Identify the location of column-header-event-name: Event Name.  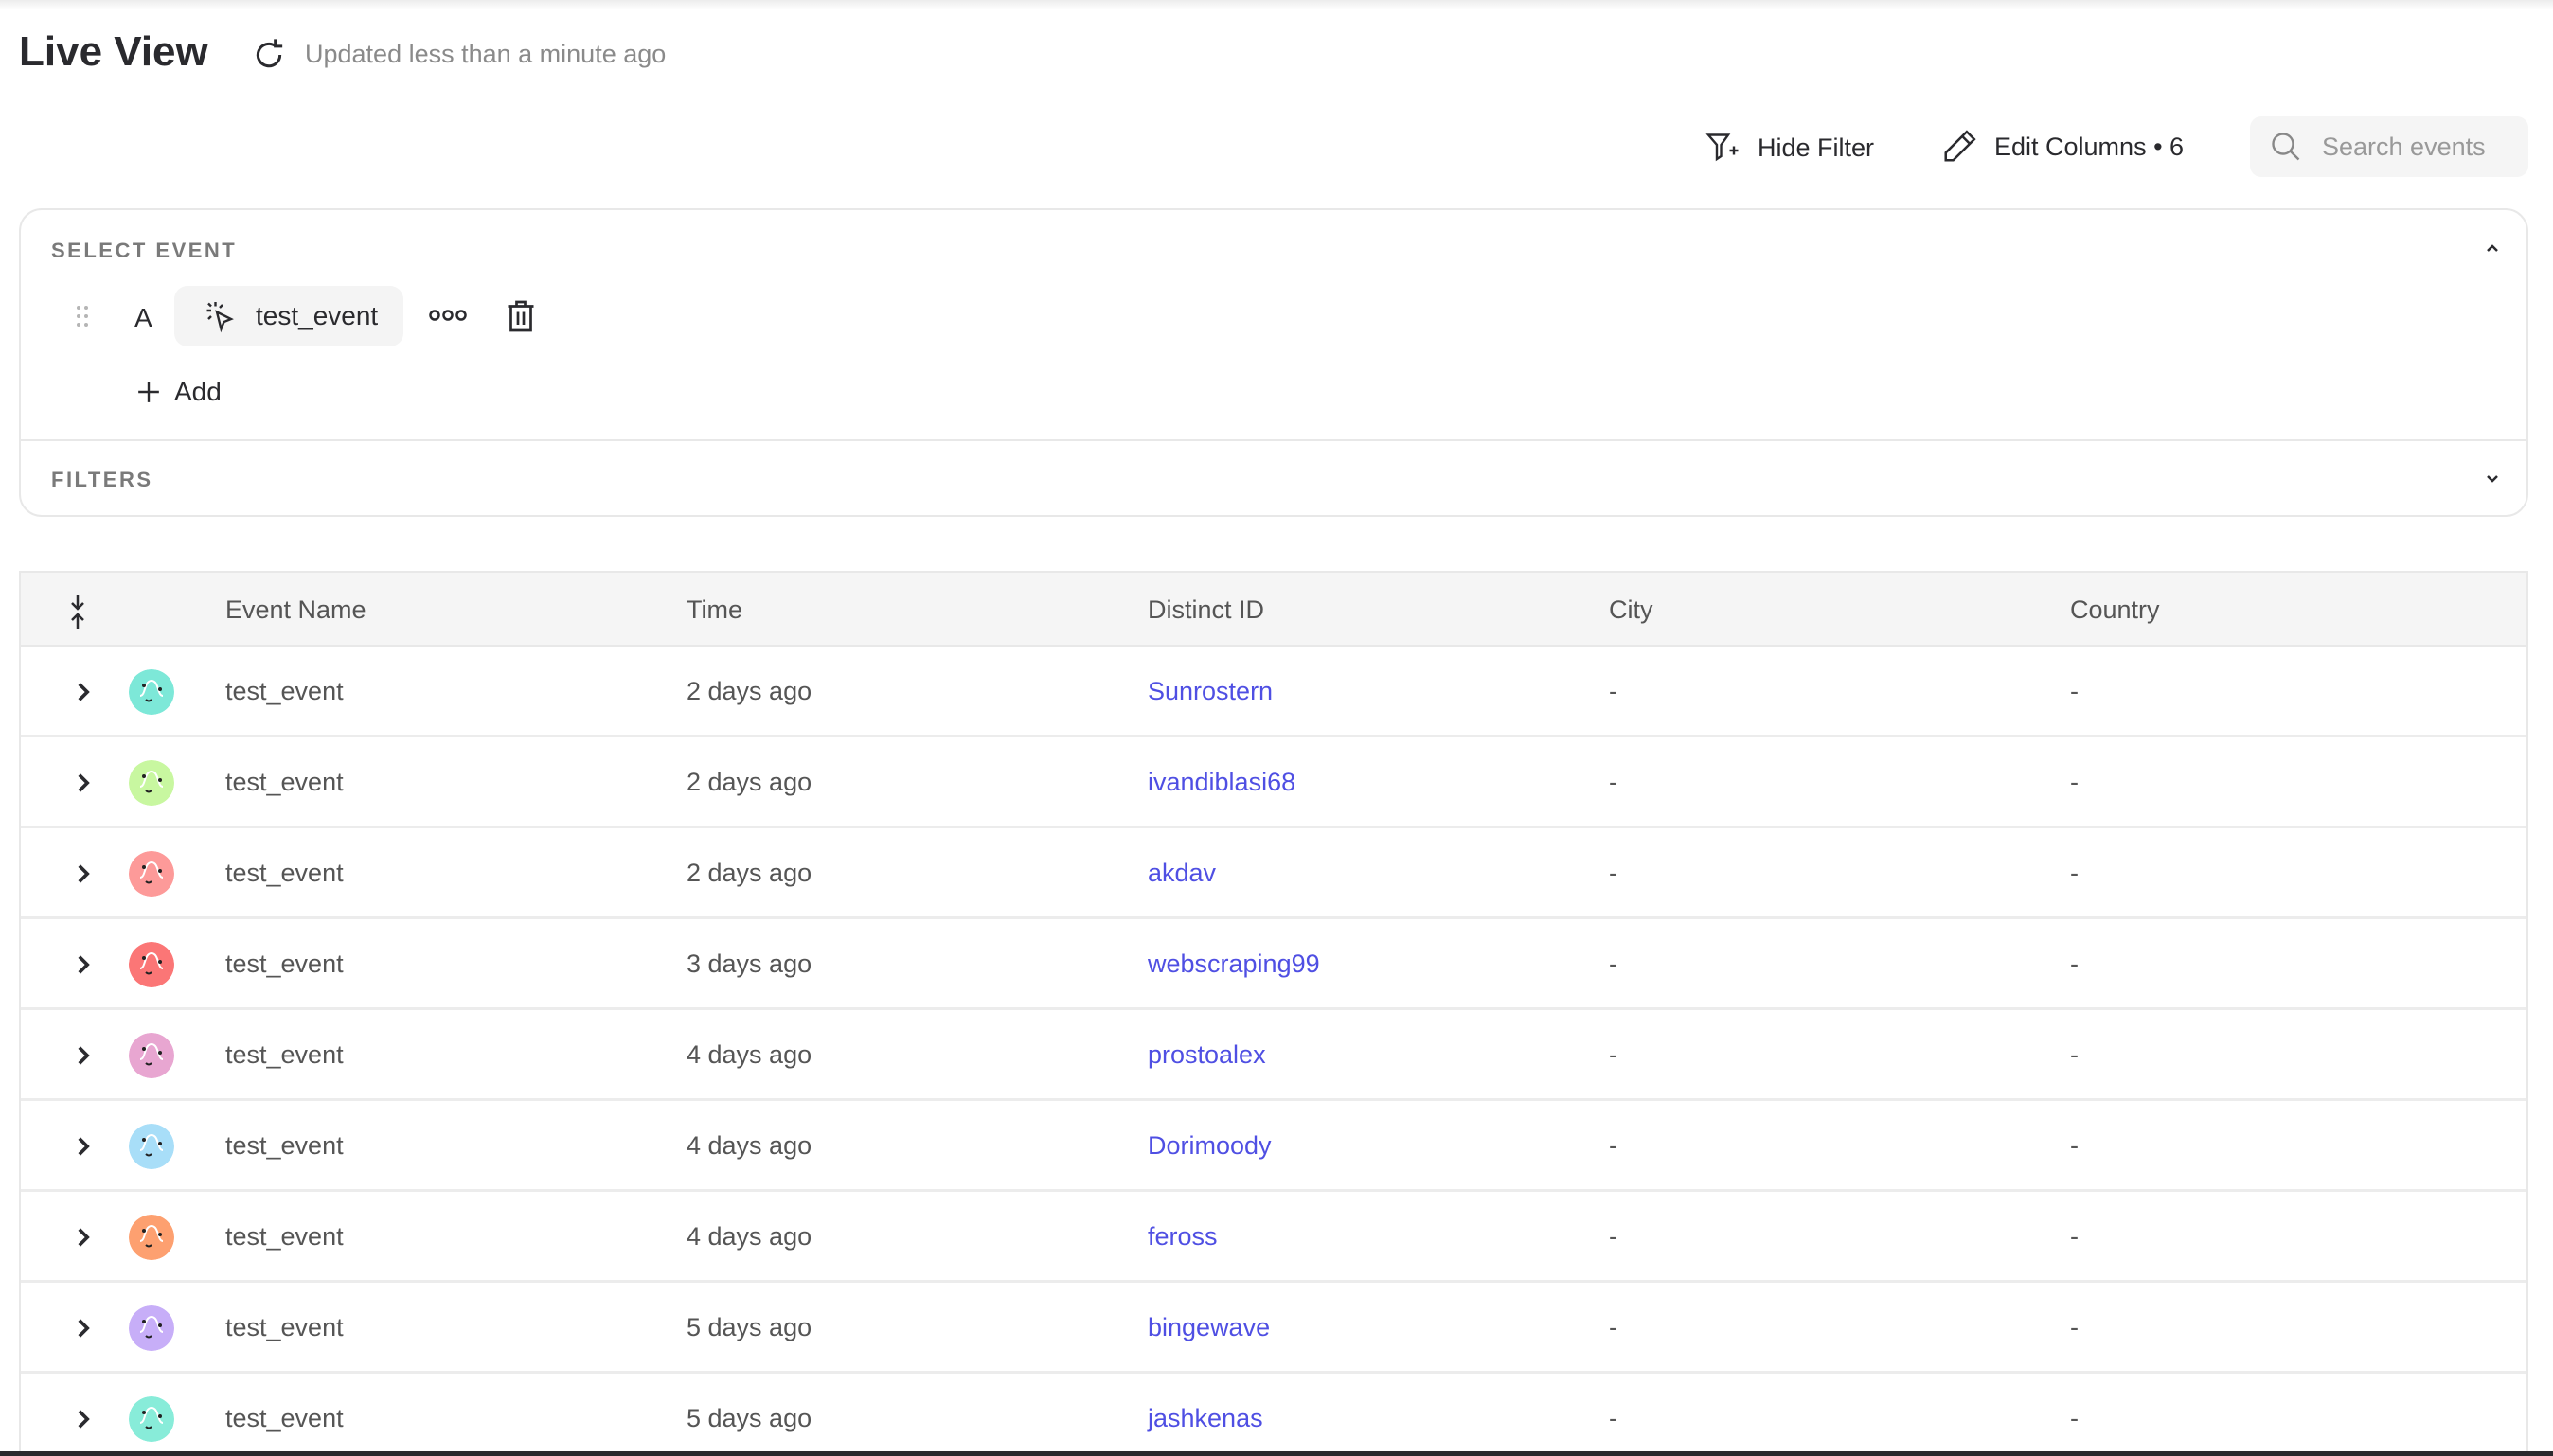
(295, 609).